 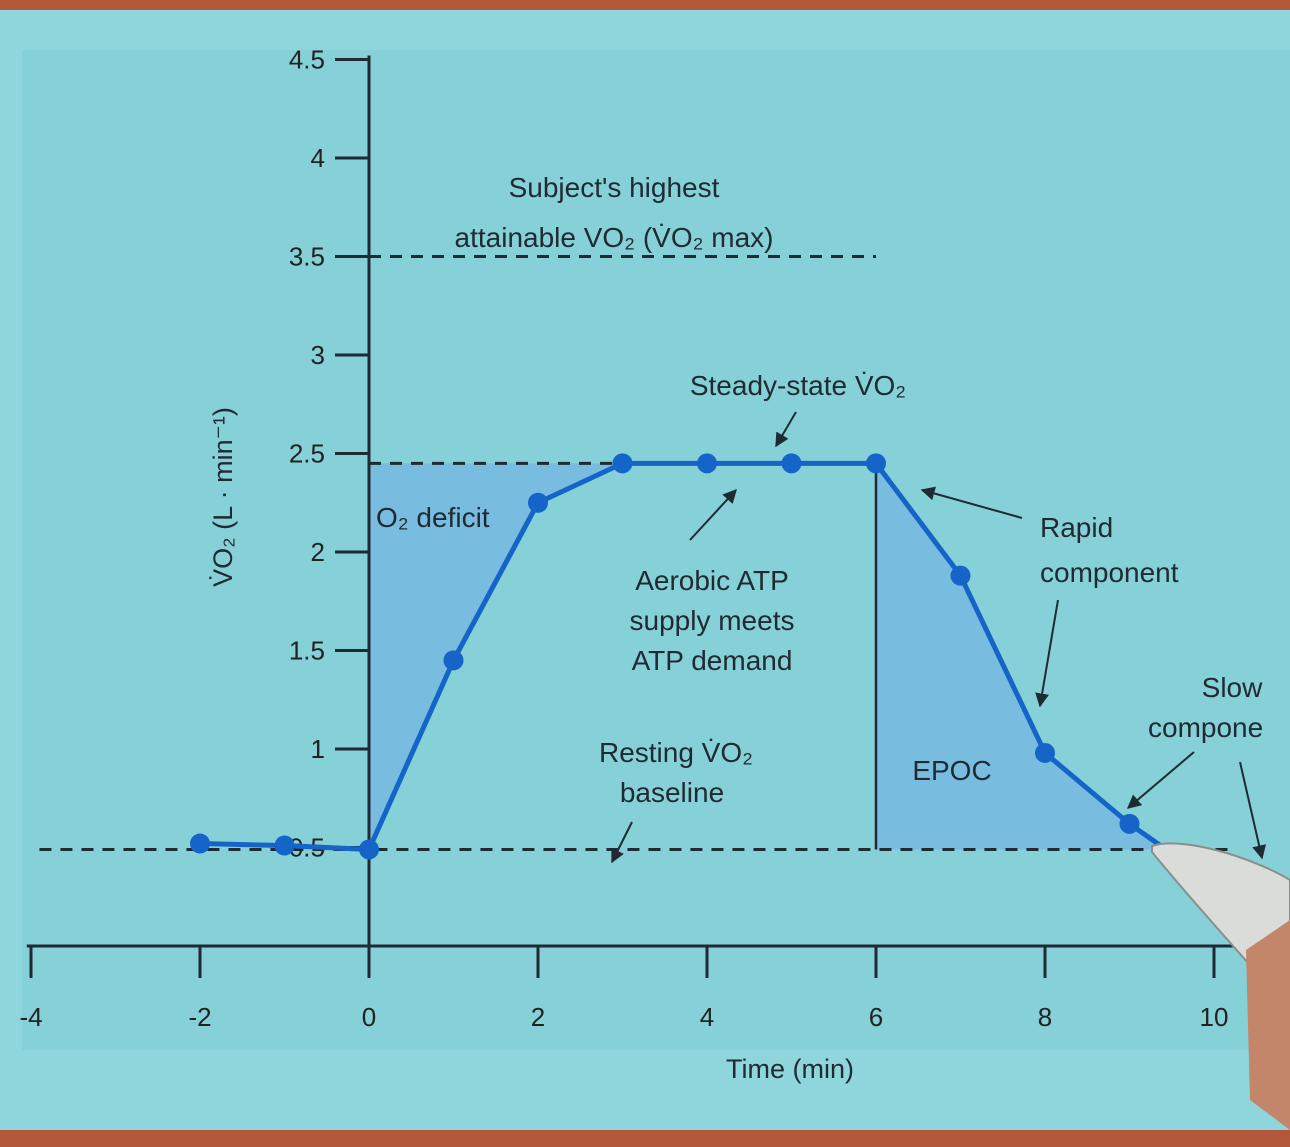 What do you see at coordinates (30, 1017) in the screenshot?
I see `x-tick-label: -4` at bounding box center [30, 1017].